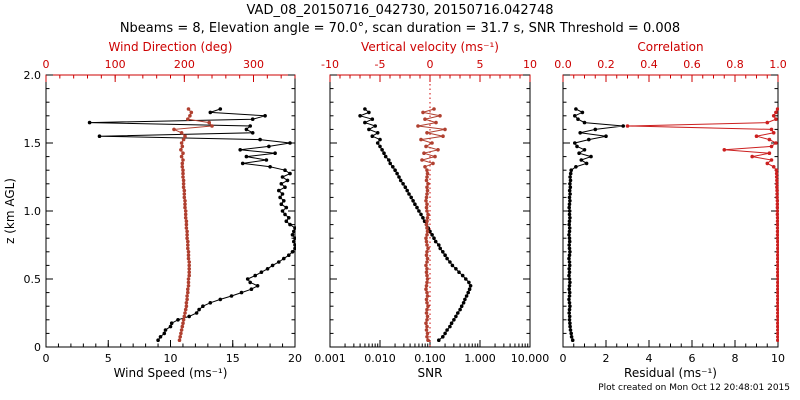  I want to click on svg-text: 6, so click(692, 358).